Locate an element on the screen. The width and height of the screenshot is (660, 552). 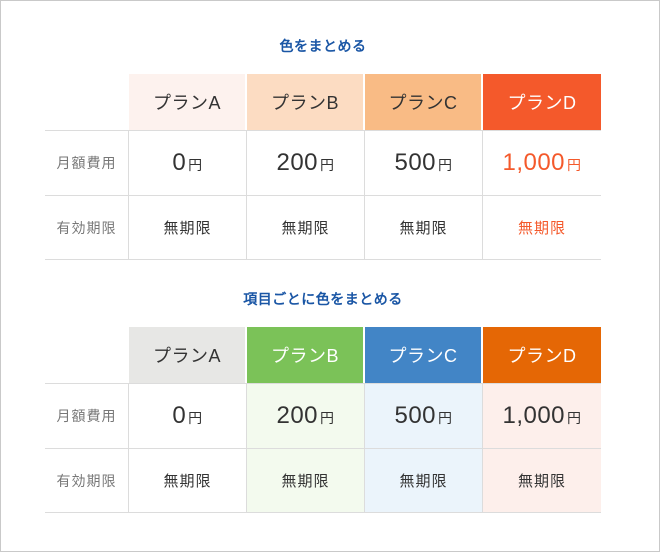
section-gap is located at coordinates (330, 275).